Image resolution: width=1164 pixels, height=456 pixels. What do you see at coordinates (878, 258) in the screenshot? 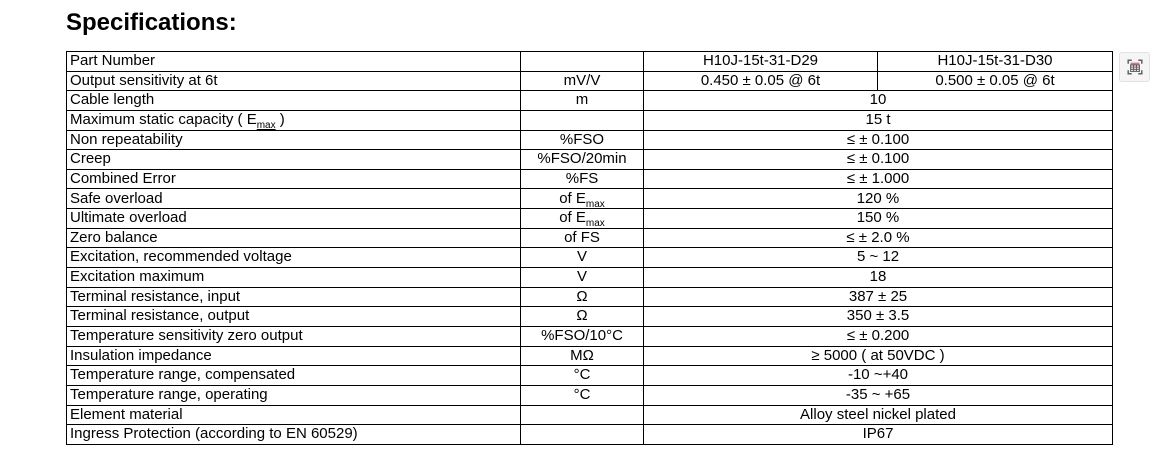
I see `spec-value: 5 ~ 12` at bounding box center [878, 258].